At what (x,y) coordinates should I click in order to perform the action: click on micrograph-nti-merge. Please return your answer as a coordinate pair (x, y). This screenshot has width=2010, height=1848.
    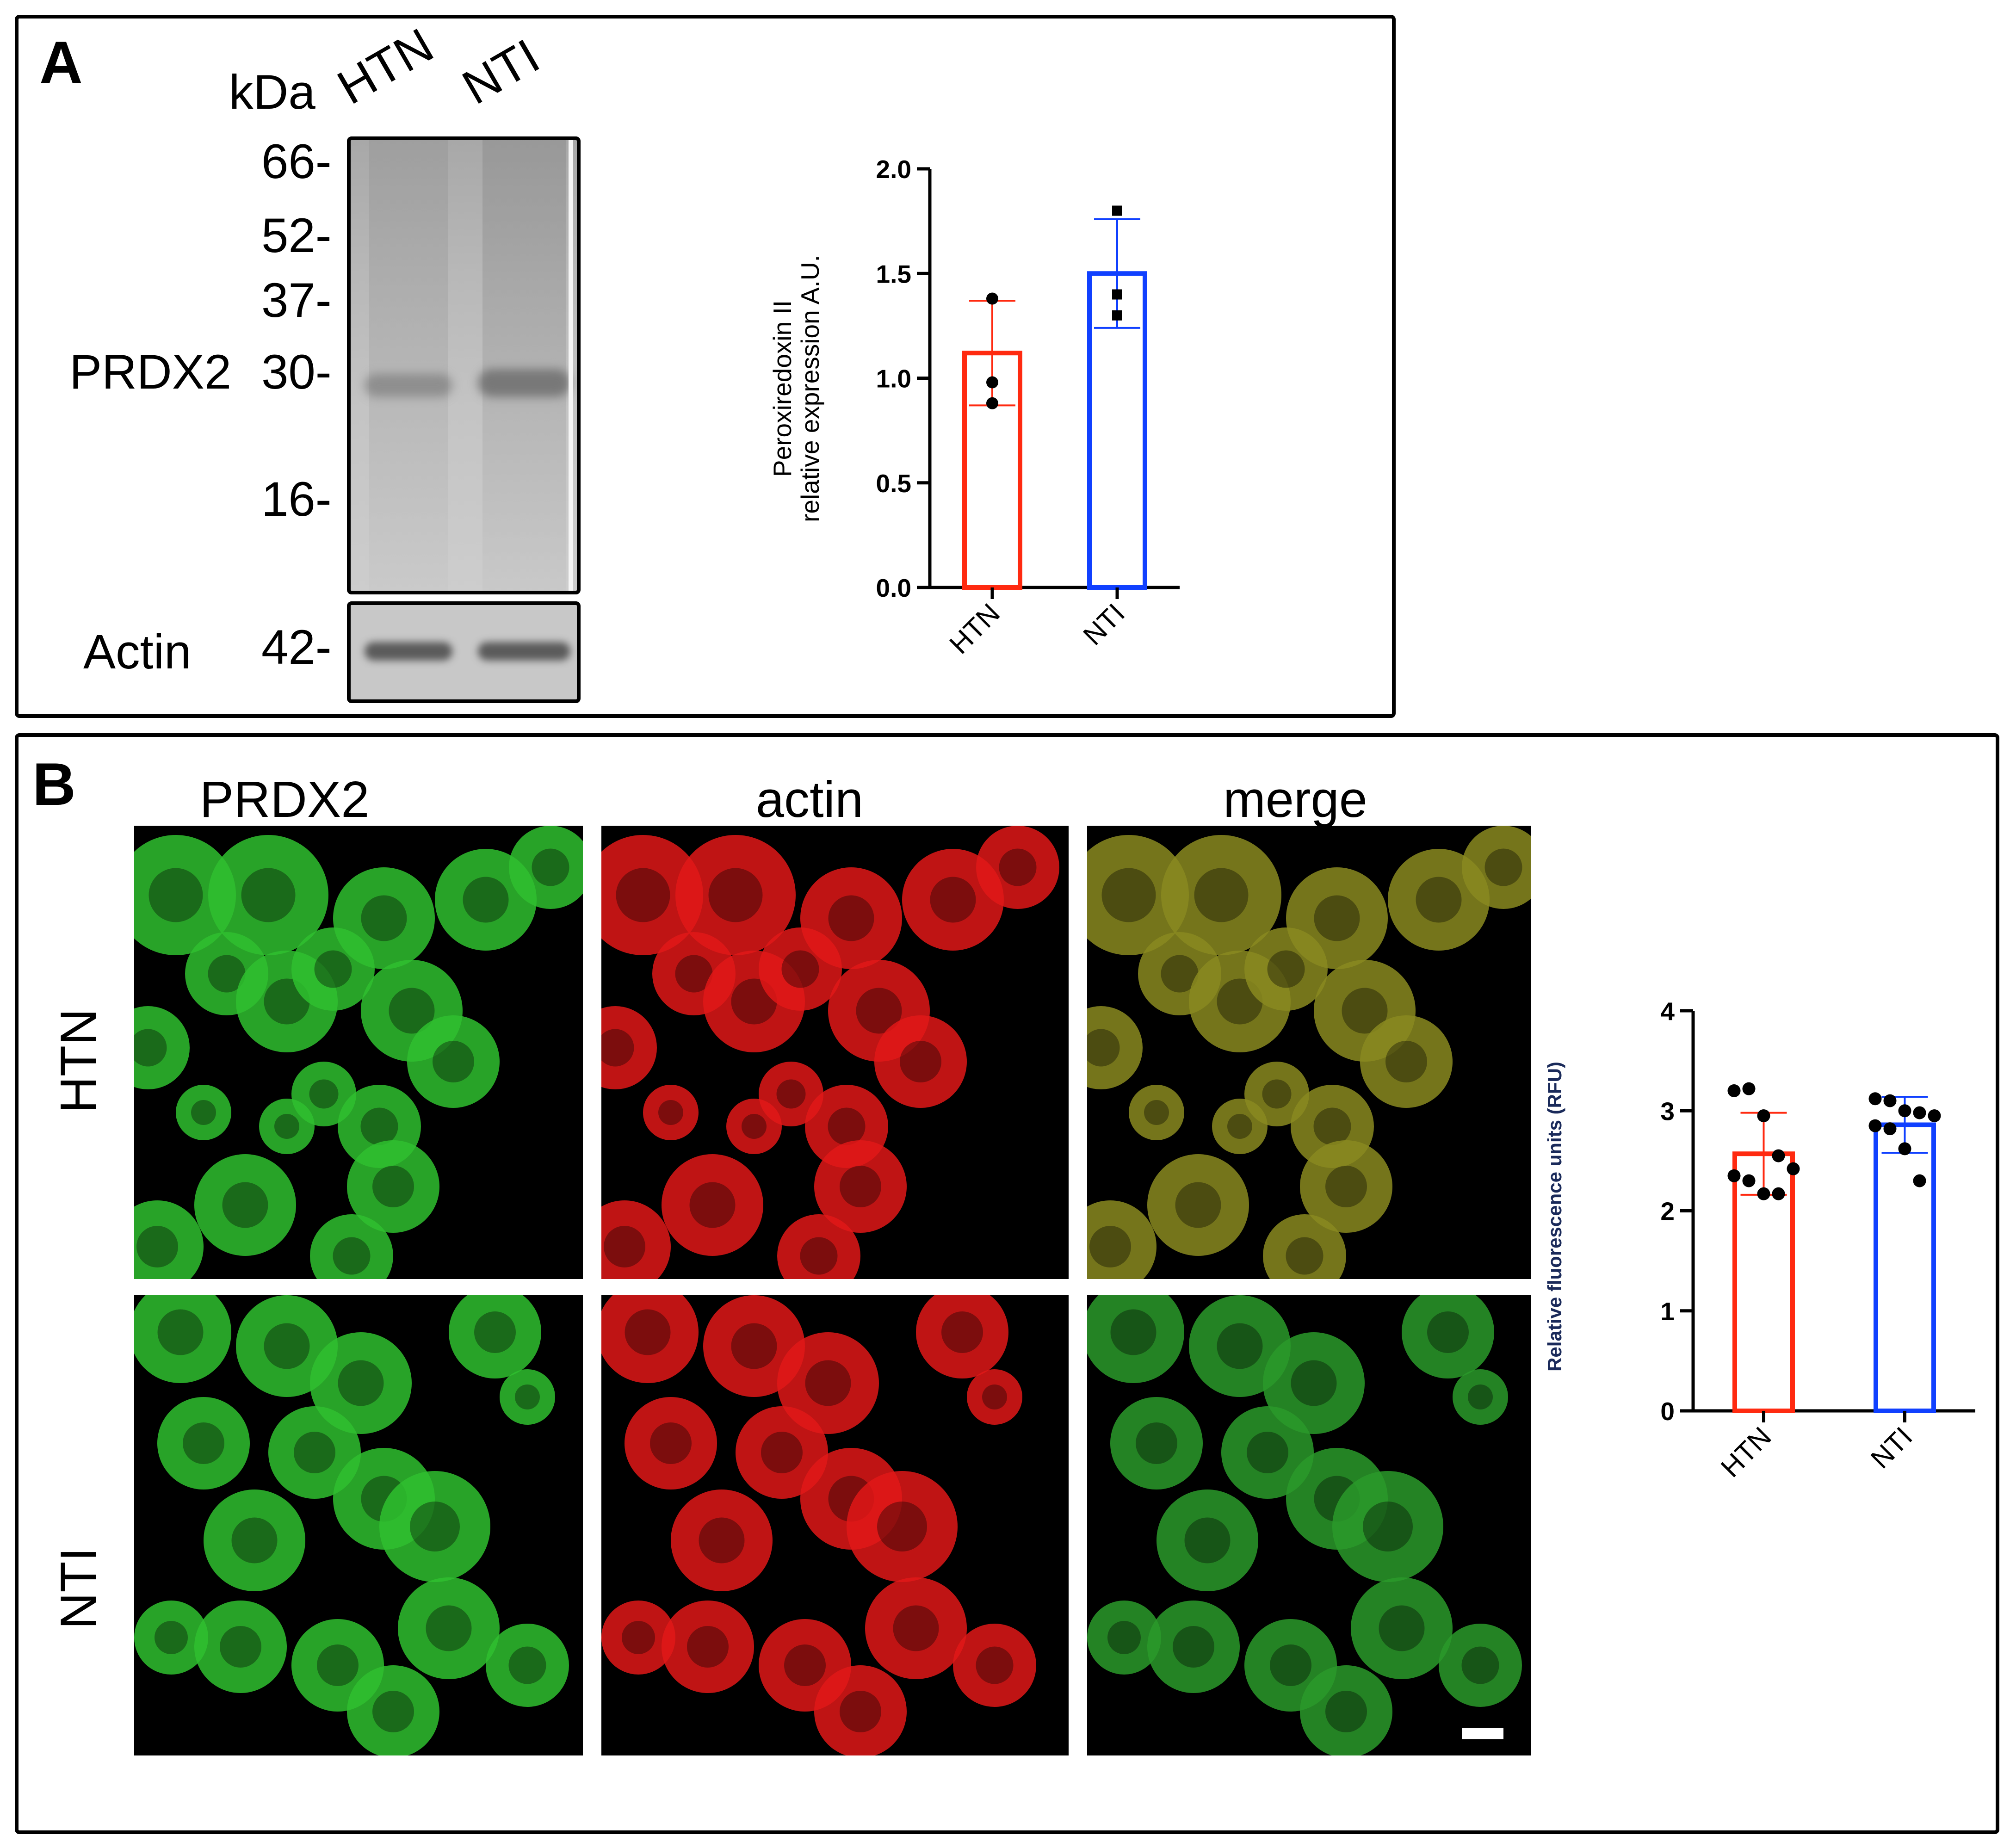
    Looking at the image, I should click on (1309, 1525).